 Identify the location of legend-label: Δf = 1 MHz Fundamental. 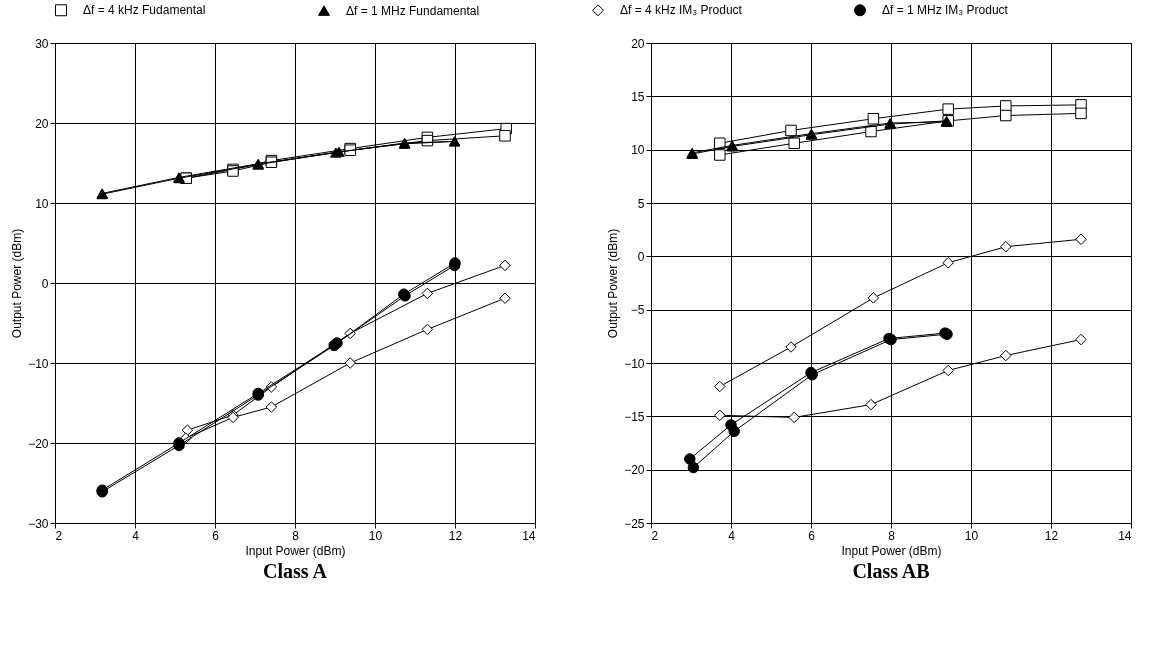
(413, 10).